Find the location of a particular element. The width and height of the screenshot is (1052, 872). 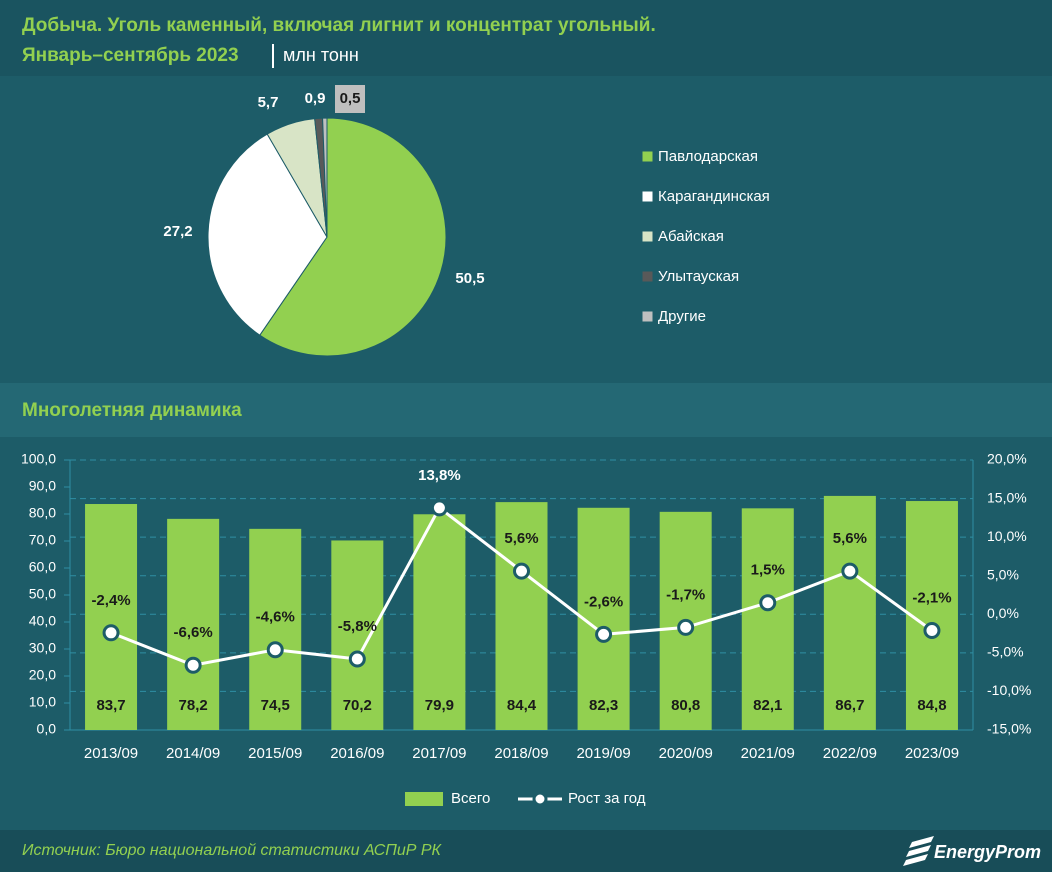

y2-tick-label: 20,0% is located at coordinates (1007, 459).